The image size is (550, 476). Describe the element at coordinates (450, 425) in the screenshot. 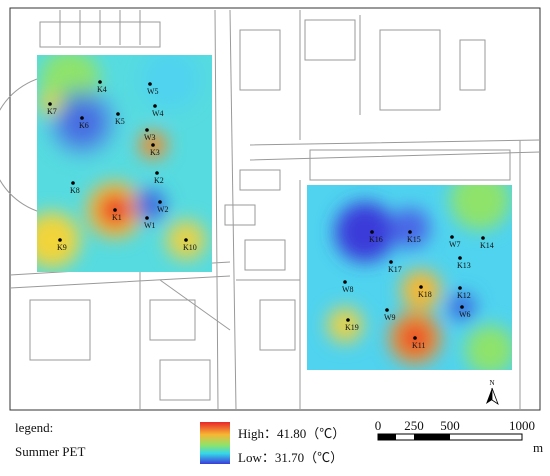

I see `scale-tick-label: 500` at that location.